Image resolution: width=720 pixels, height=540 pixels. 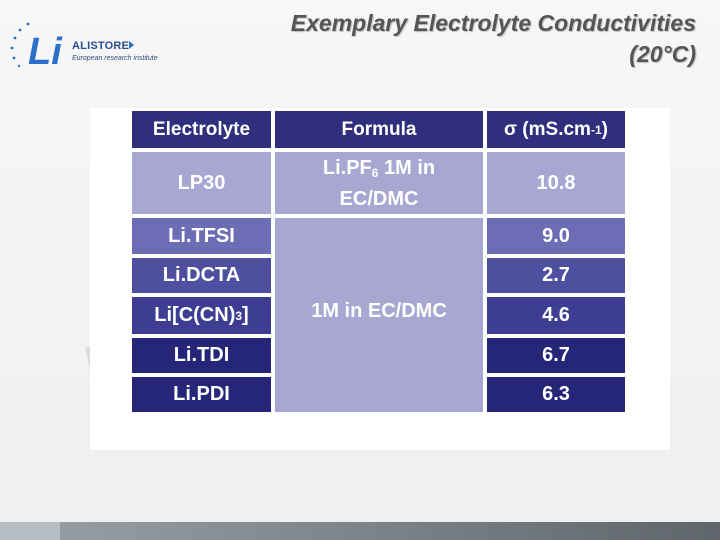 I want to click on cell-tfsi-conductivity: 9.0, so click(x=556, y=236).